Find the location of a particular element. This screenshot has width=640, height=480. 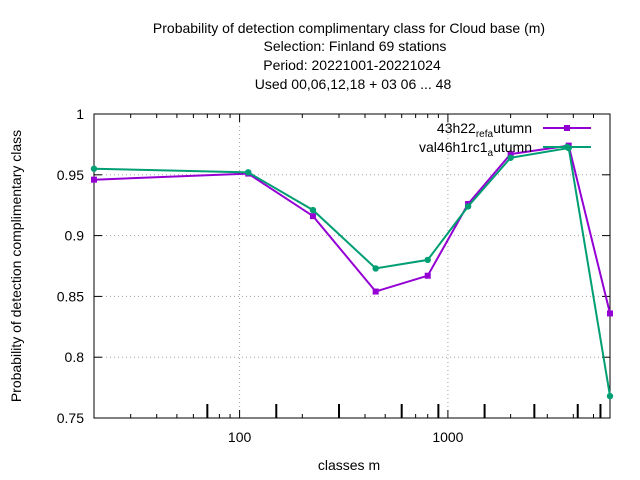

y-tick-label: 1 is located at coordinates (80, 114).